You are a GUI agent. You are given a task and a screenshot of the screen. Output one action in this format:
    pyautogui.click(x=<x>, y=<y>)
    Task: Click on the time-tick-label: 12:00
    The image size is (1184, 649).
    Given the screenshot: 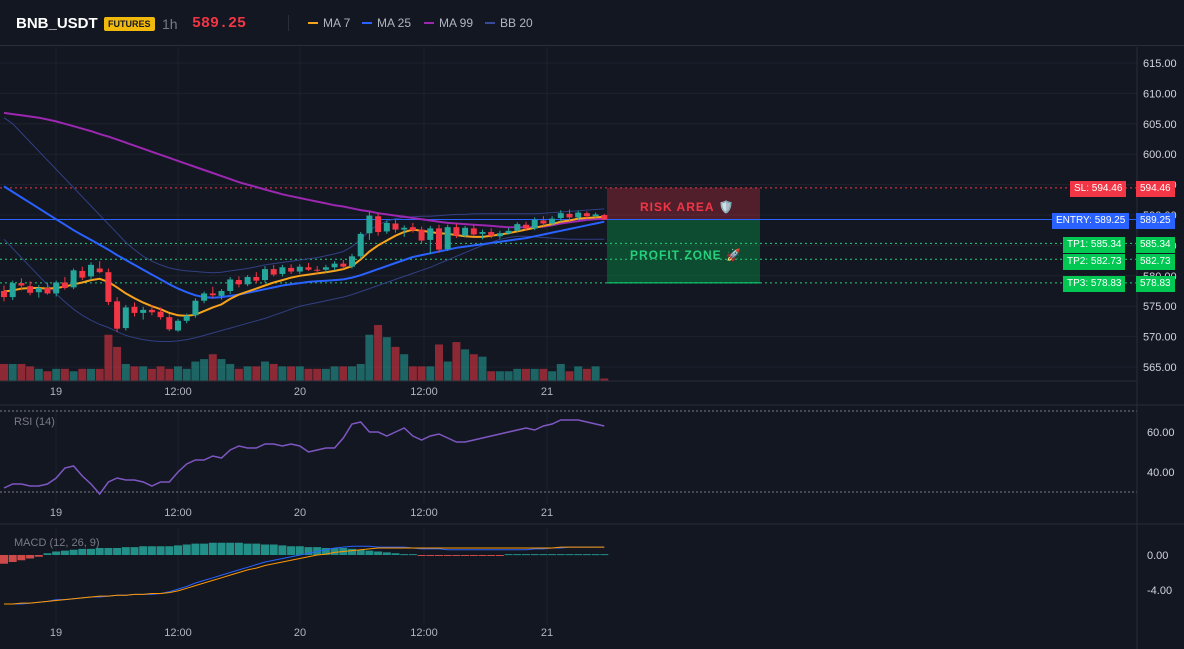 What is the action you would take?
    pyautogui.click(x=424, y=513)
    